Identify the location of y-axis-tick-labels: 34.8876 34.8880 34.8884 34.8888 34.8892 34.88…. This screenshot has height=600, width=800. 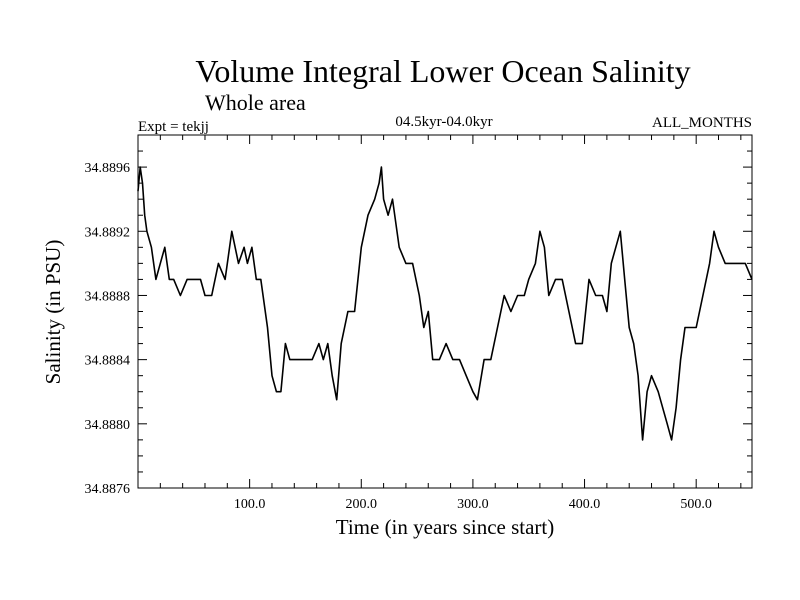
(108, 329).